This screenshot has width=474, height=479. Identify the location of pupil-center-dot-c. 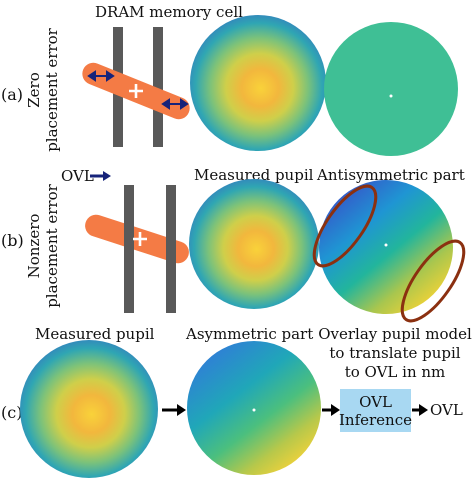
(254, 410).